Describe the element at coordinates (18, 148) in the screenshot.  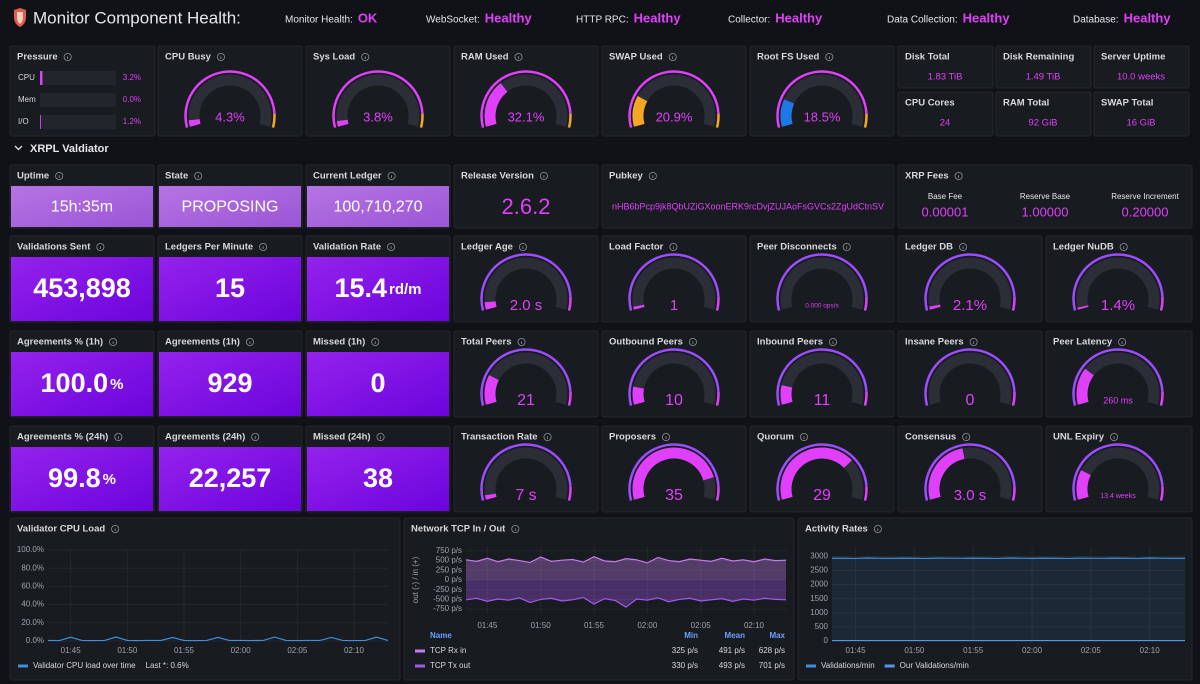
I see `section-chevron` at that location.